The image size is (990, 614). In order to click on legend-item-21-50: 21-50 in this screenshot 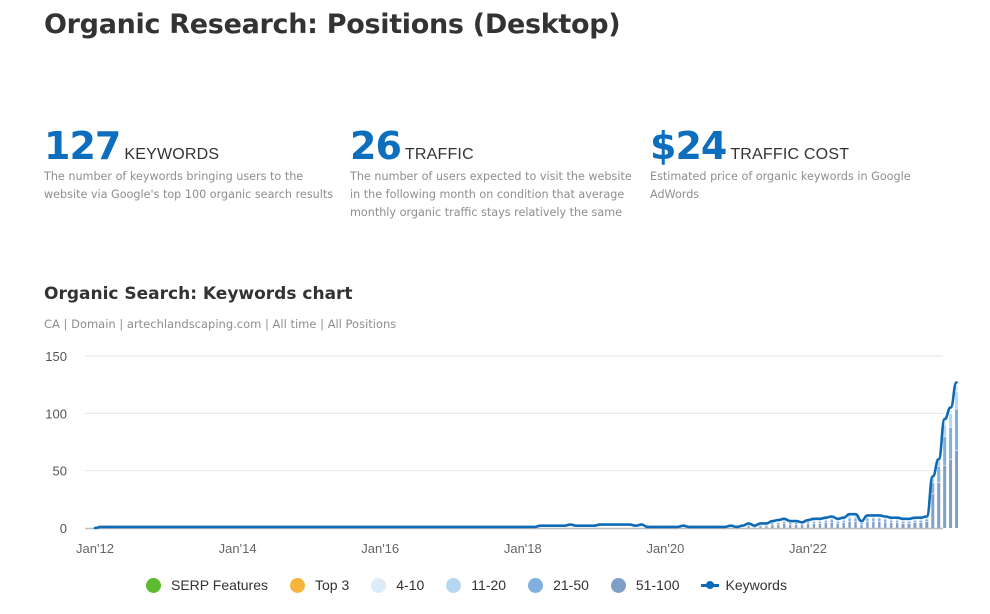, I will do `click(558, 585)`.